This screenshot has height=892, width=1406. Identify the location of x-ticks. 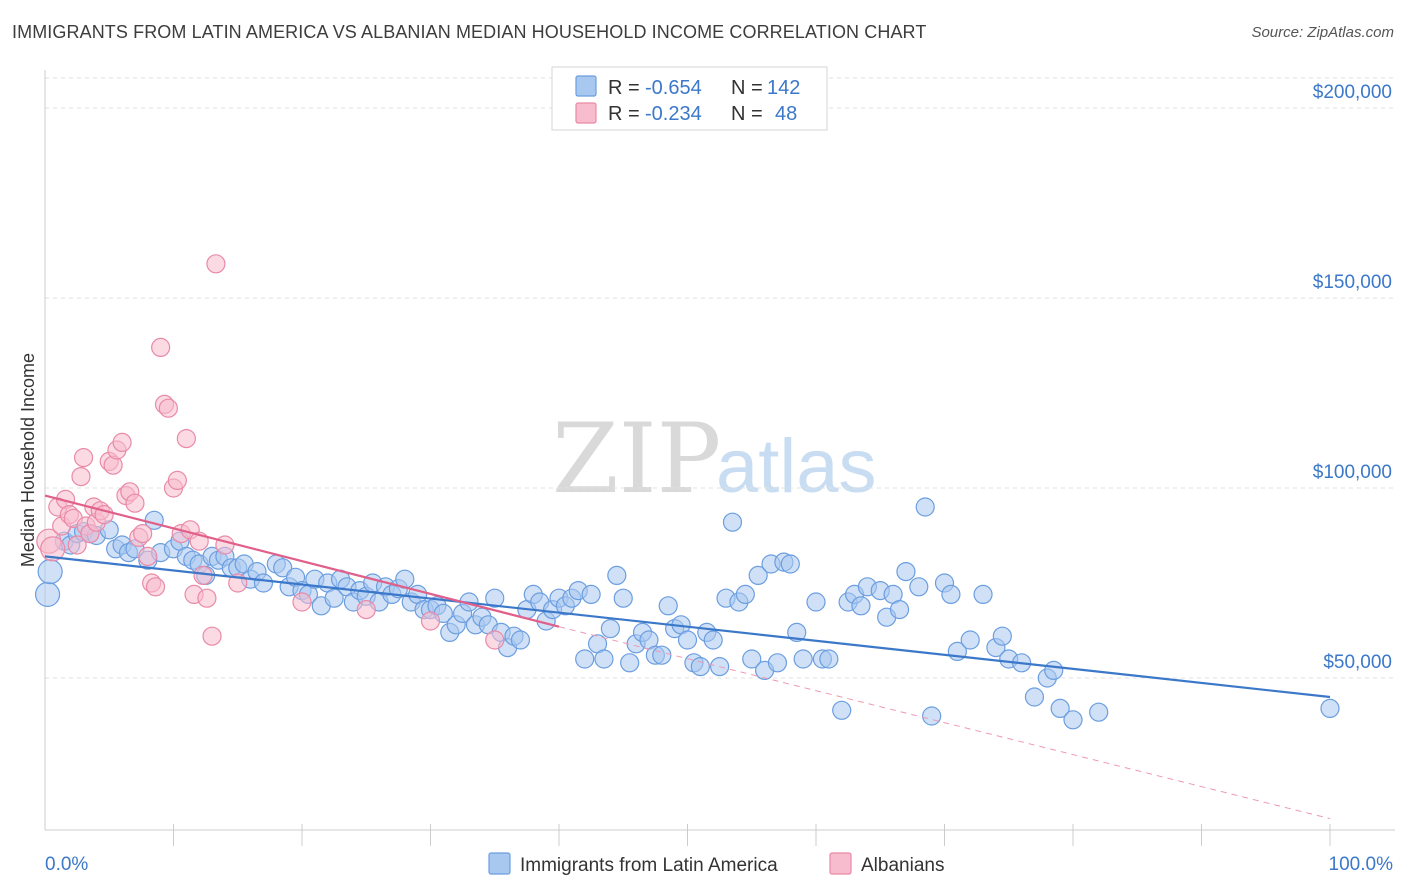
(752, 835).